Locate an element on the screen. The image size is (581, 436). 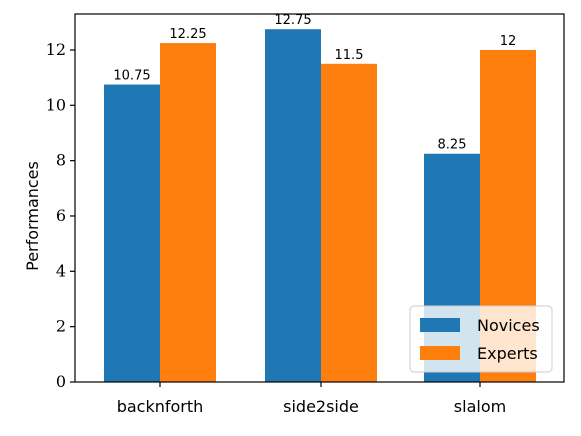
data-label-experts-backnforth: 12.25 is located at coordinates (187, 34).